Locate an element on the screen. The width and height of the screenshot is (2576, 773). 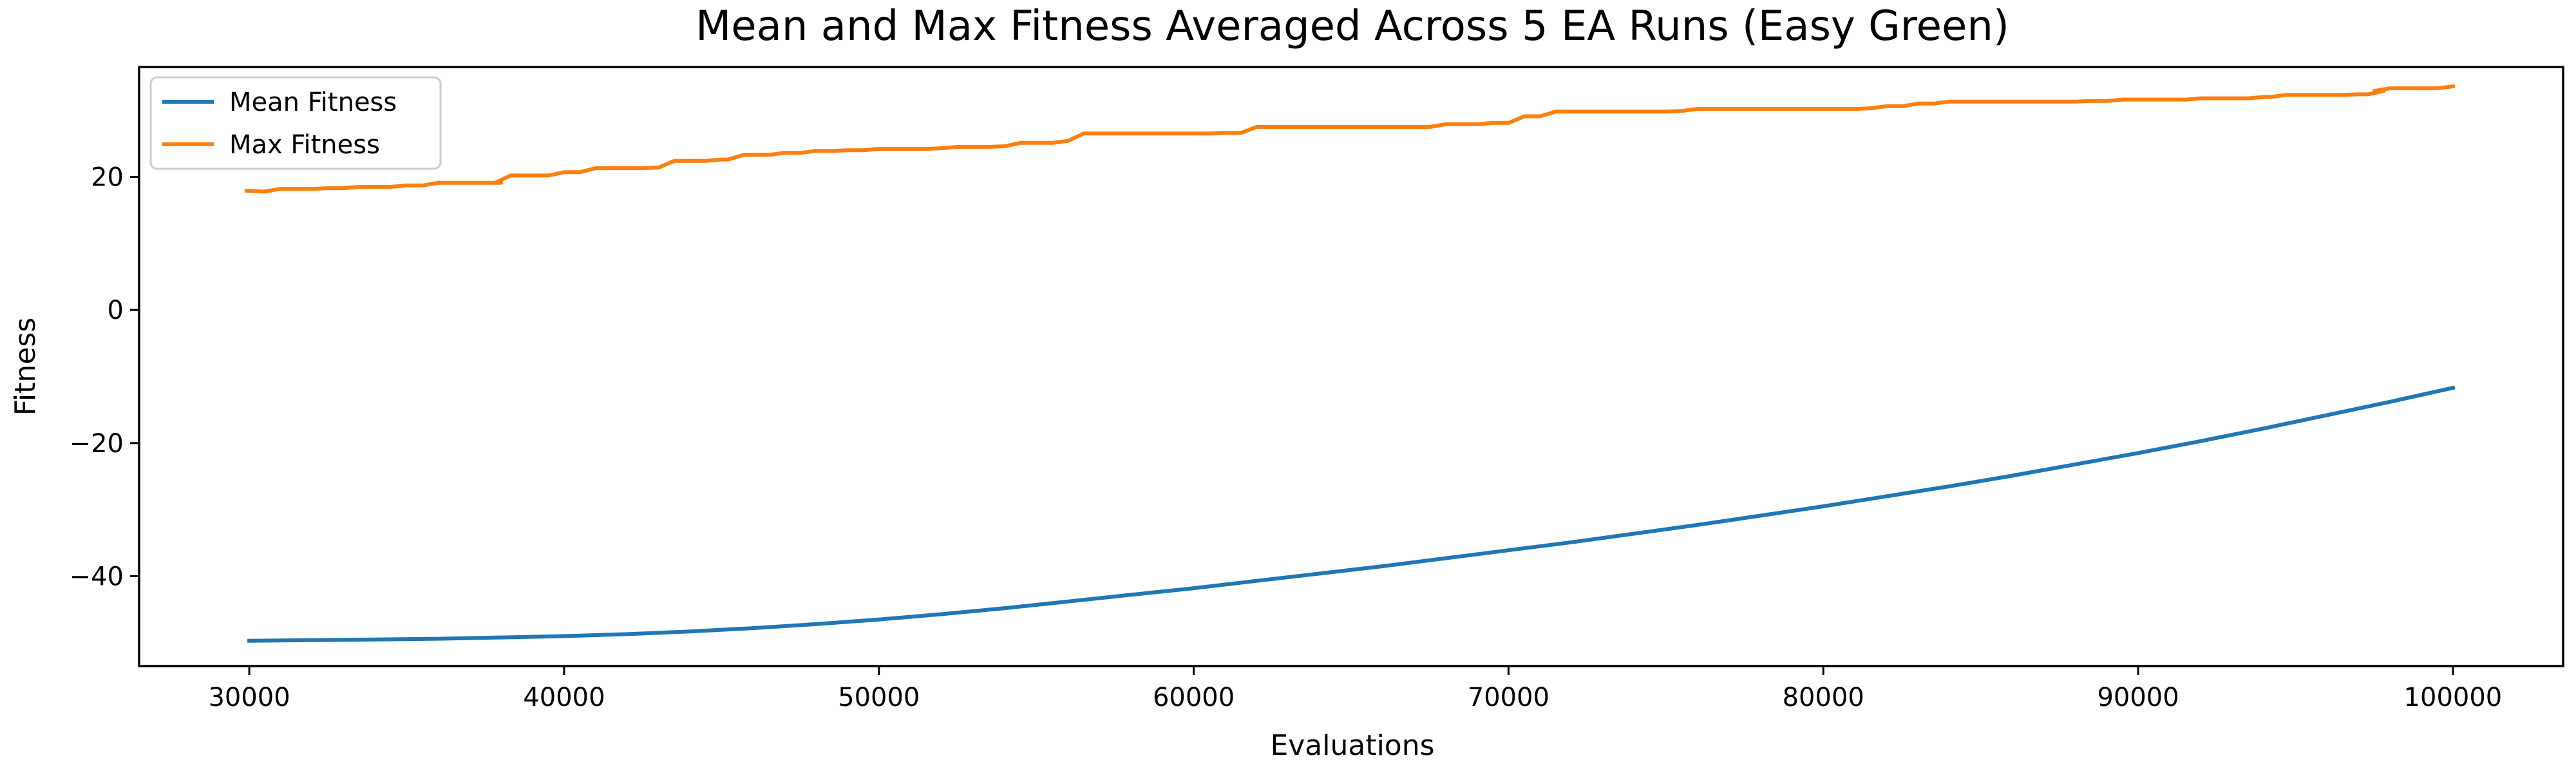
legend-box is located at coordinates (295, 123).